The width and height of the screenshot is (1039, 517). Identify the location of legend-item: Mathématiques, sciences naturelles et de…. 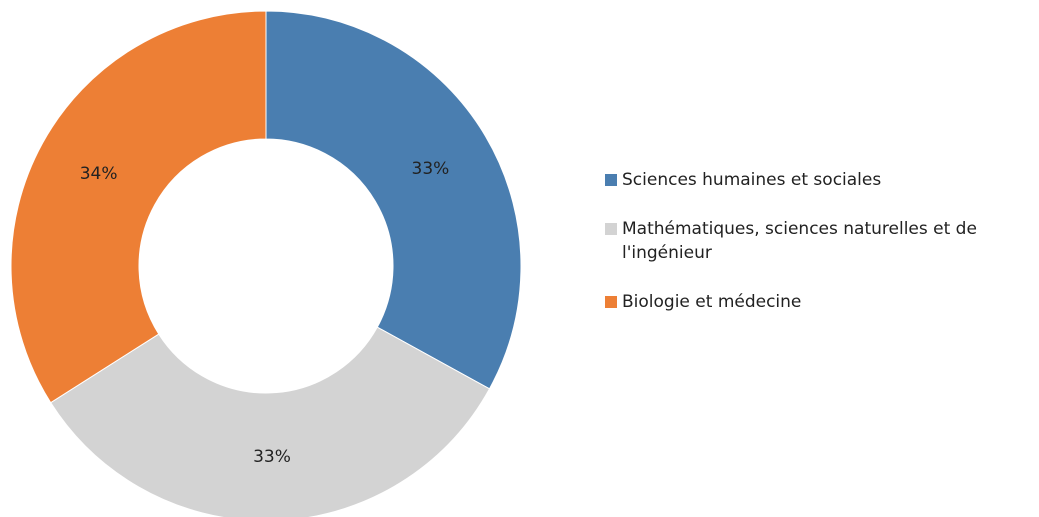
(810, 241).